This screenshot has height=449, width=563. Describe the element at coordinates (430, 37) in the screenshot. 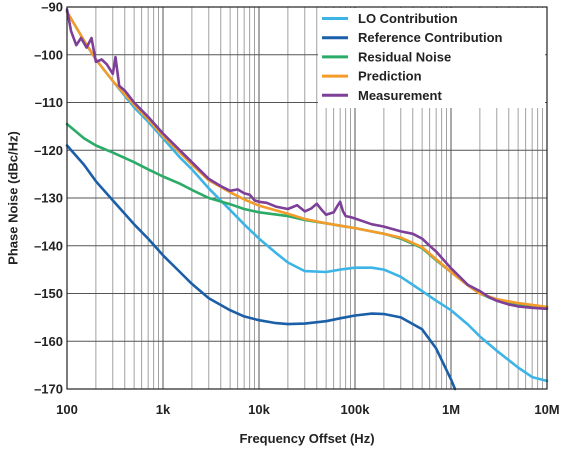

I see `legend-label-reference-contribution: Reference Contribution` at that location.